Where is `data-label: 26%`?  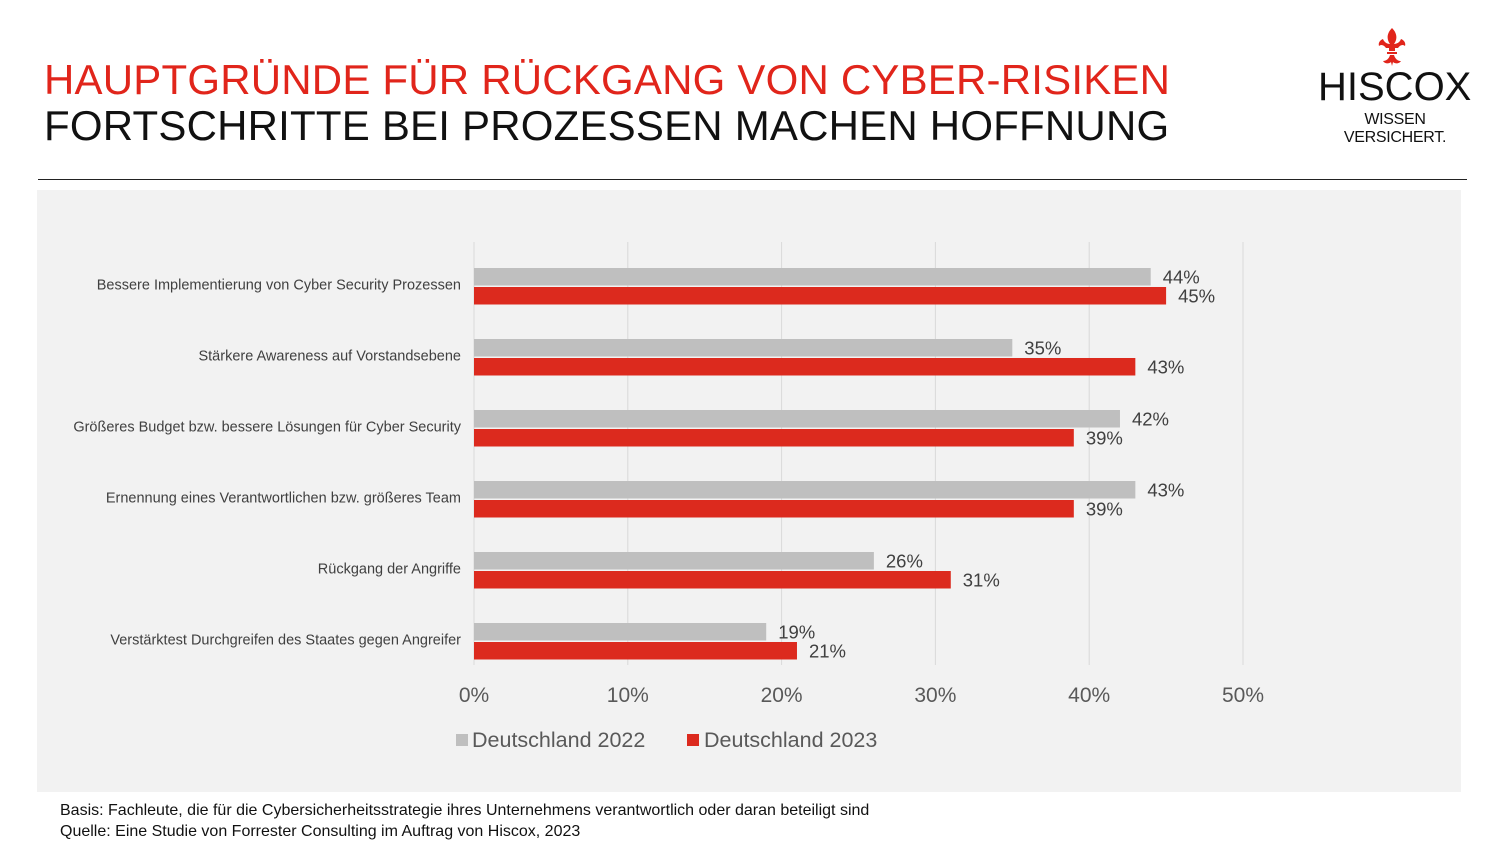 data-label: 26% is located at coordinates (904, 561).